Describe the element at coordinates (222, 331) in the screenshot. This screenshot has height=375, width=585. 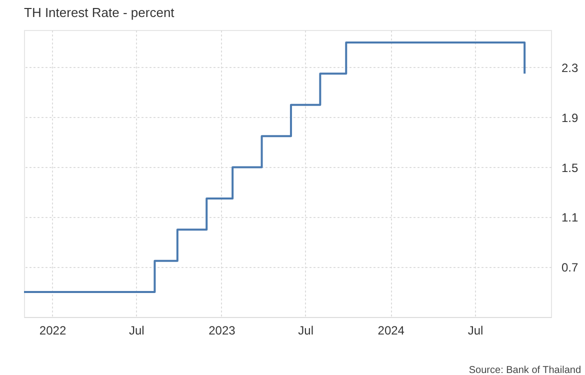
I see `x-tick-label: 2023` at that location.